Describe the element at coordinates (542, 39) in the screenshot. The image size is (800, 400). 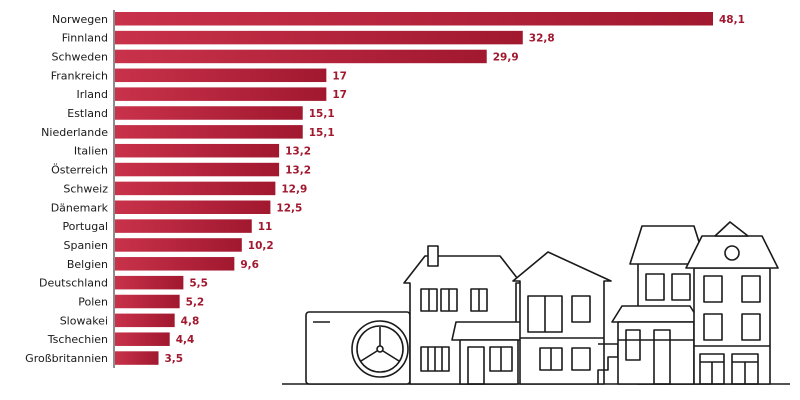
I see `value-label: 32,8` at that location.